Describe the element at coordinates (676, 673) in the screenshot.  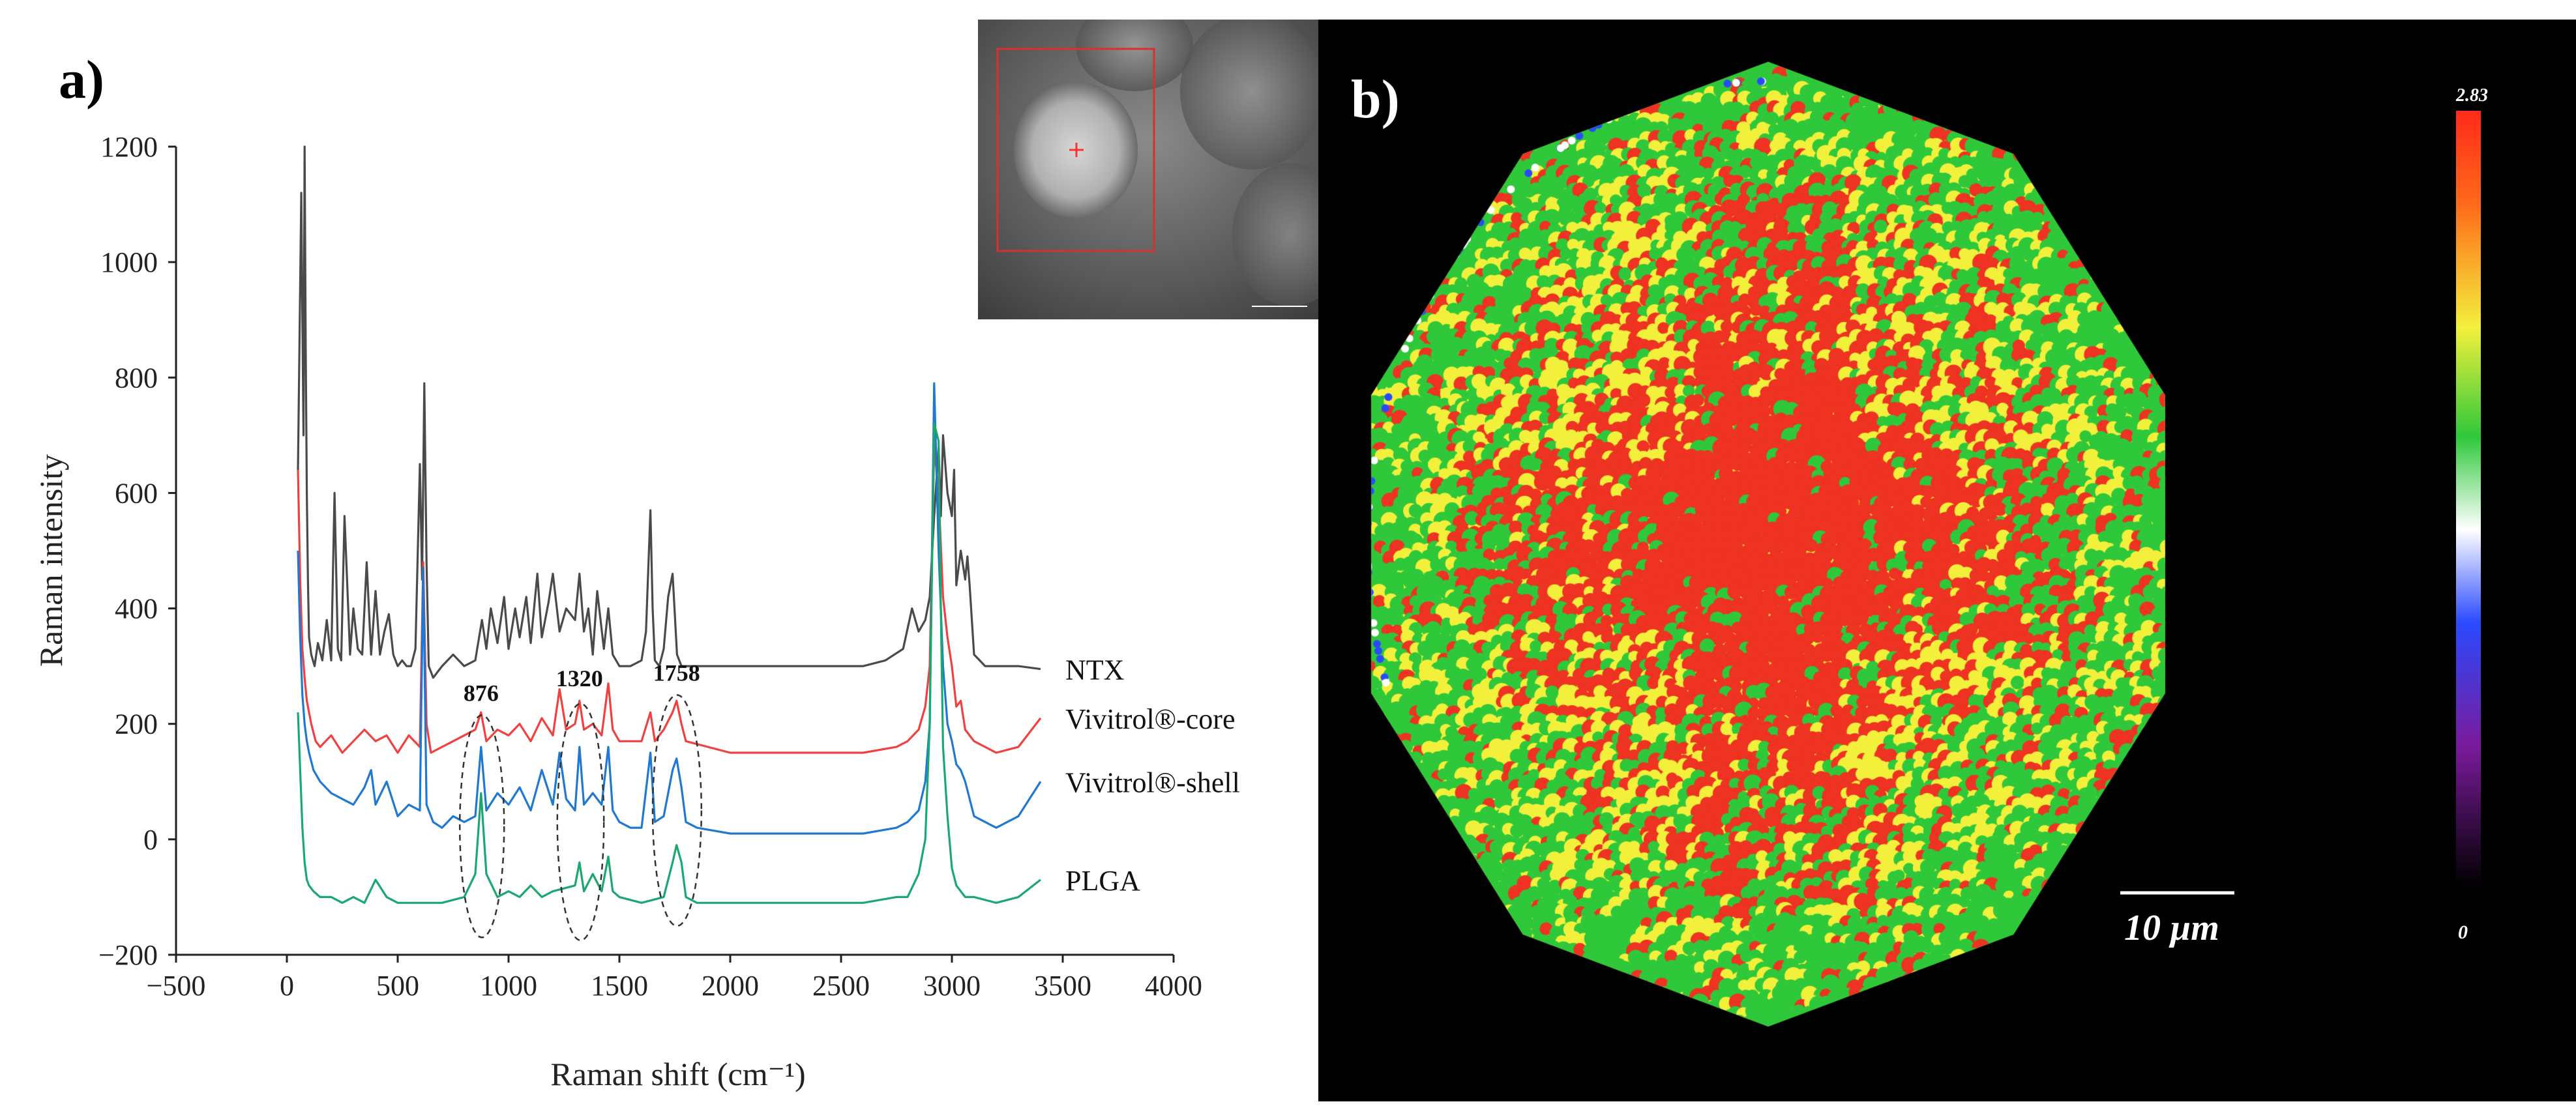
I see `peak-label: 1758` at that location.